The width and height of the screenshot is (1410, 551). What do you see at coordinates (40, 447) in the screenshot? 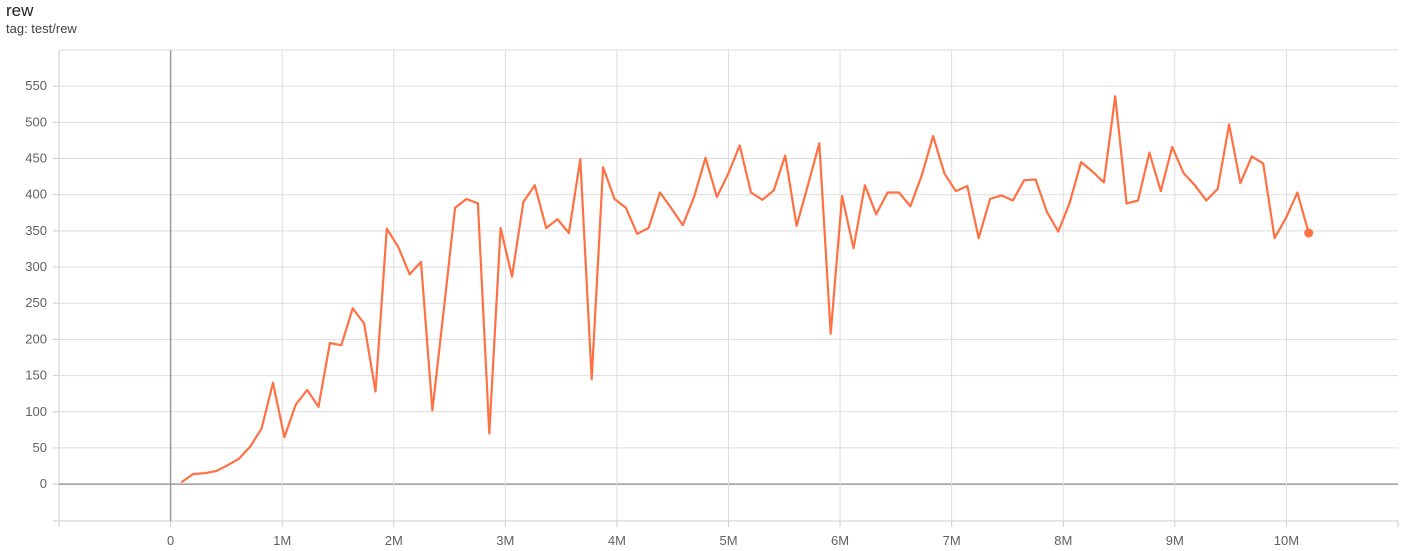
I see `y-tick-label: 50` at bounding box center [40, 447].